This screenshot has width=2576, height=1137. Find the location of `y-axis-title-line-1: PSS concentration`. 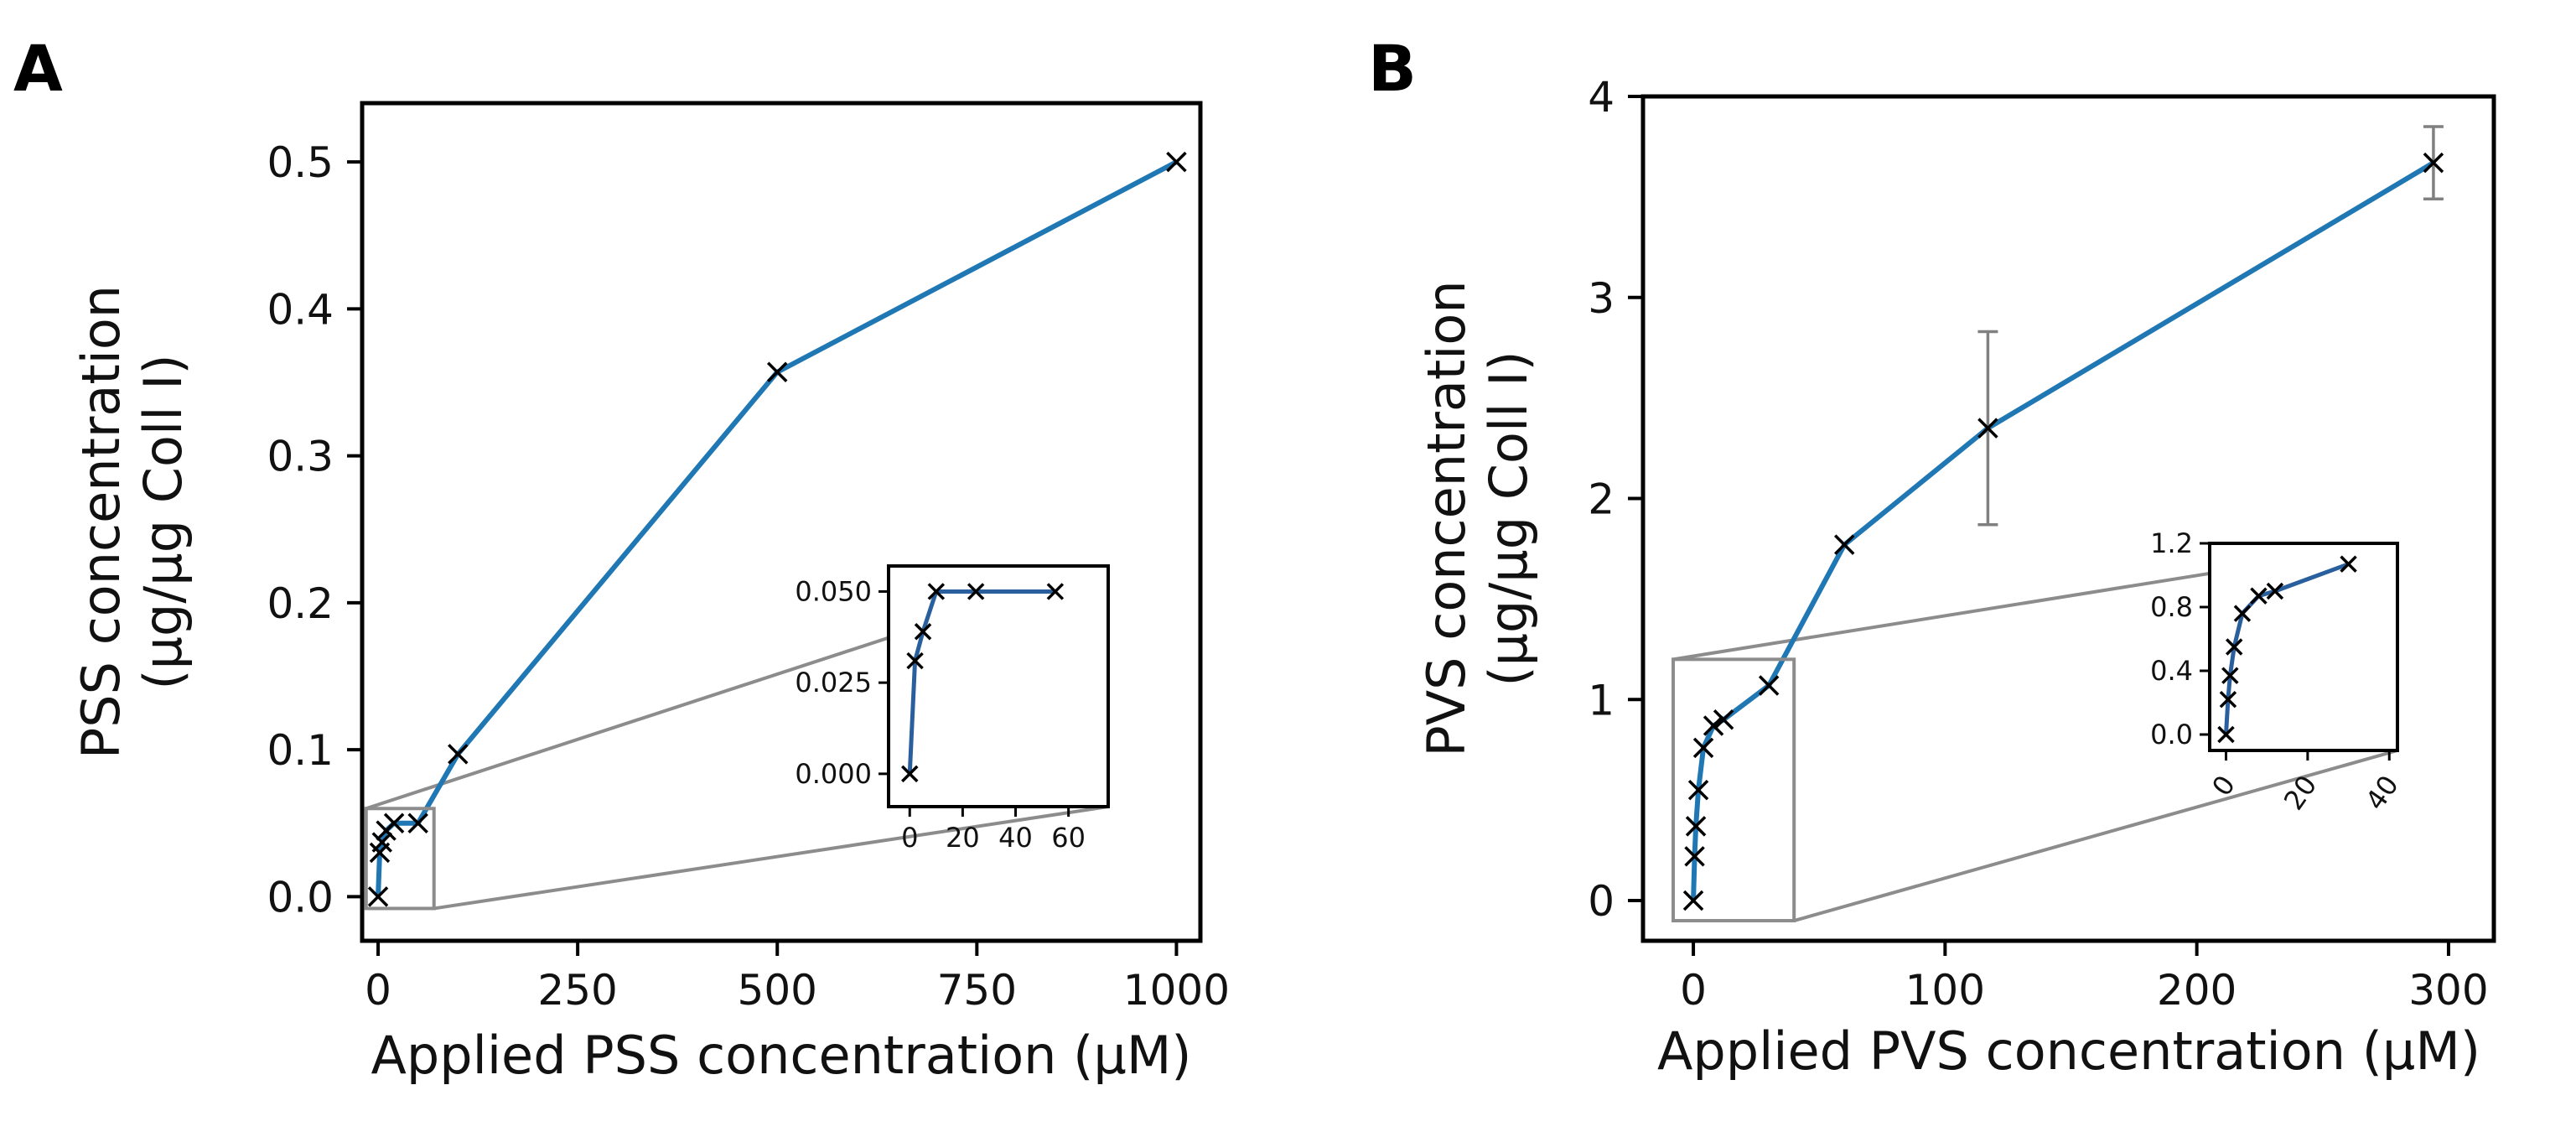

y-axis-title-line-1: PSS concentration is located at coordinates (101, 522).